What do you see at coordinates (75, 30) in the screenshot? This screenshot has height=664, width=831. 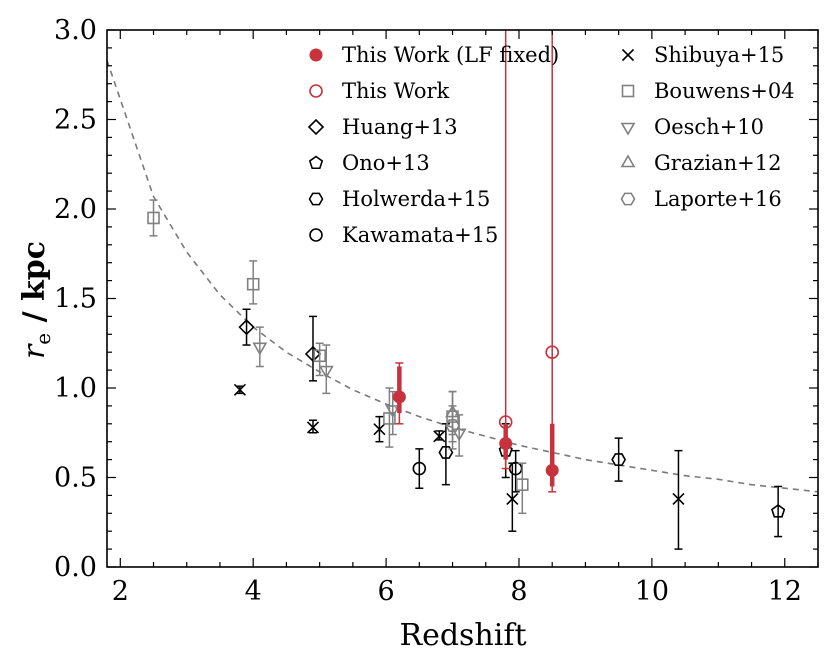 I see `y-tick-label: 3.0` at bounding box center [75, 30].